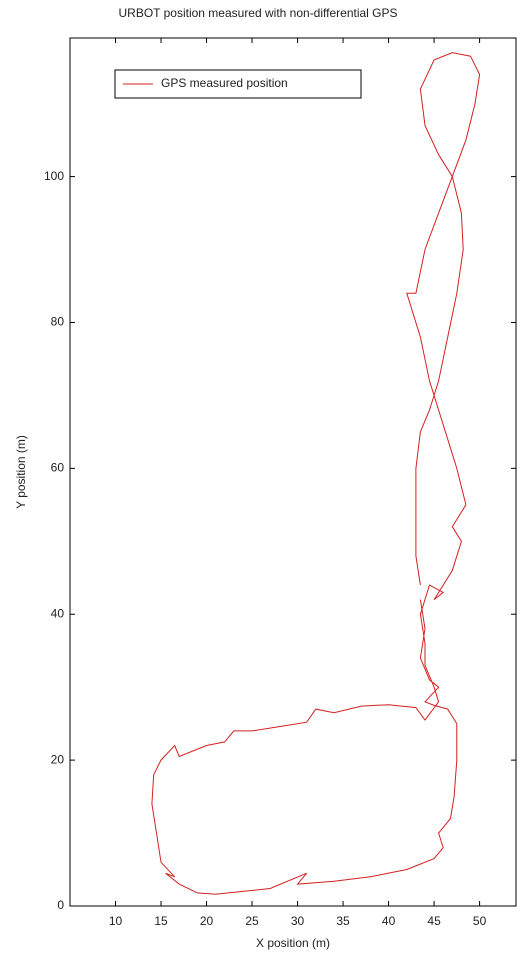 The width and height of the screenshot is (518, 957). What do you see at coordinates (389, 921) in the screenshot?
I see `x-tick-label: 40` at bounding box center [389, 921].